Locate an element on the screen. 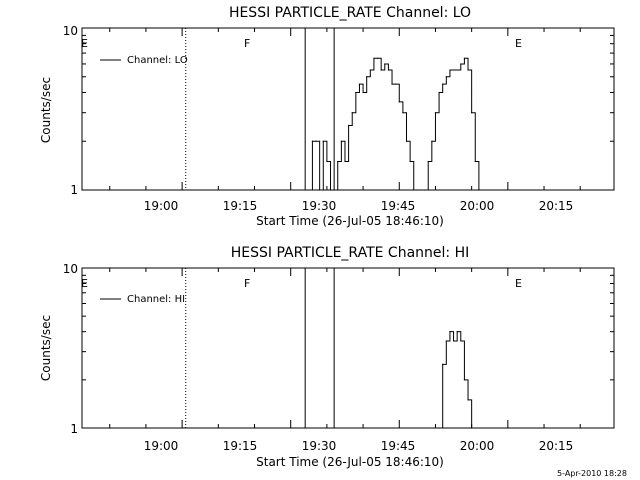 The image size is (640, 480). footer-timestamp: 5-Apr-2010 18:28 is located at coordinates (592, 473).